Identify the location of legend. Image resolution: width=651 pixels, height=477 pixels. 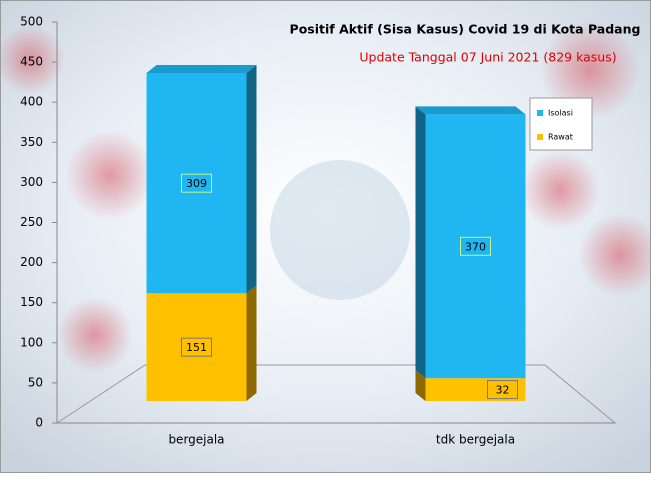
(561, 124).